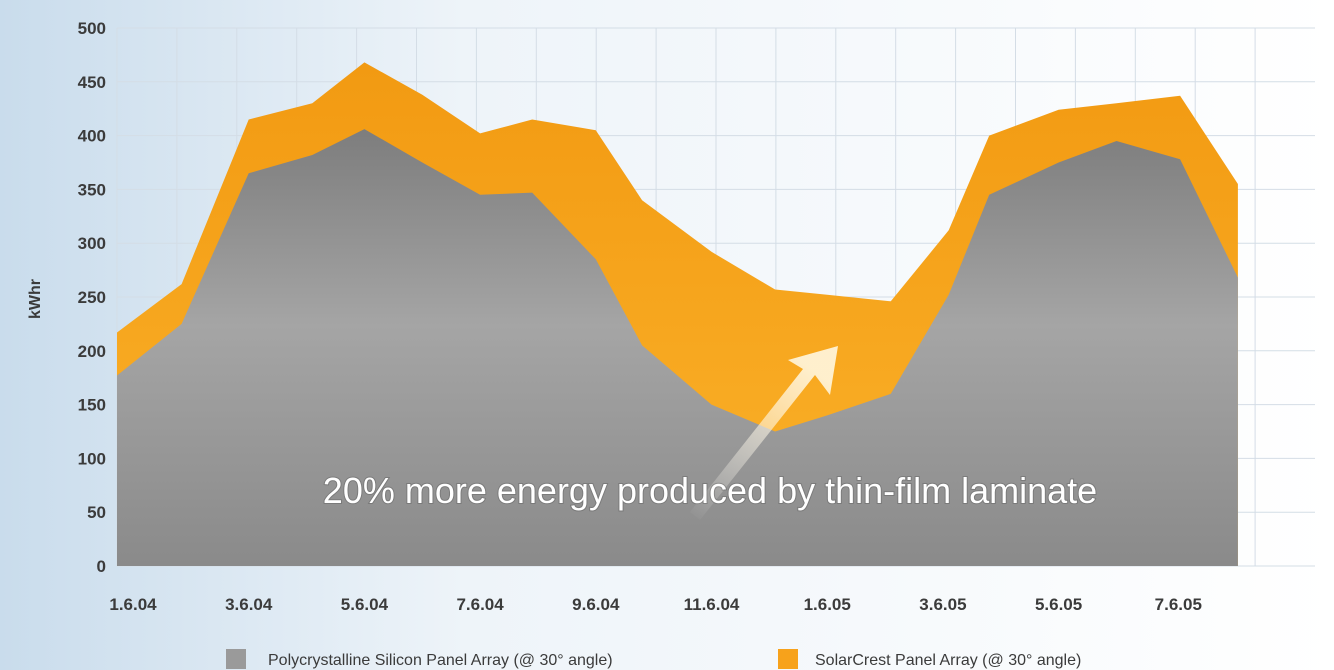 This screenshot has width=1334, height=670. I want to click on x-tick-label: 9.6.04, so click(596, 604).